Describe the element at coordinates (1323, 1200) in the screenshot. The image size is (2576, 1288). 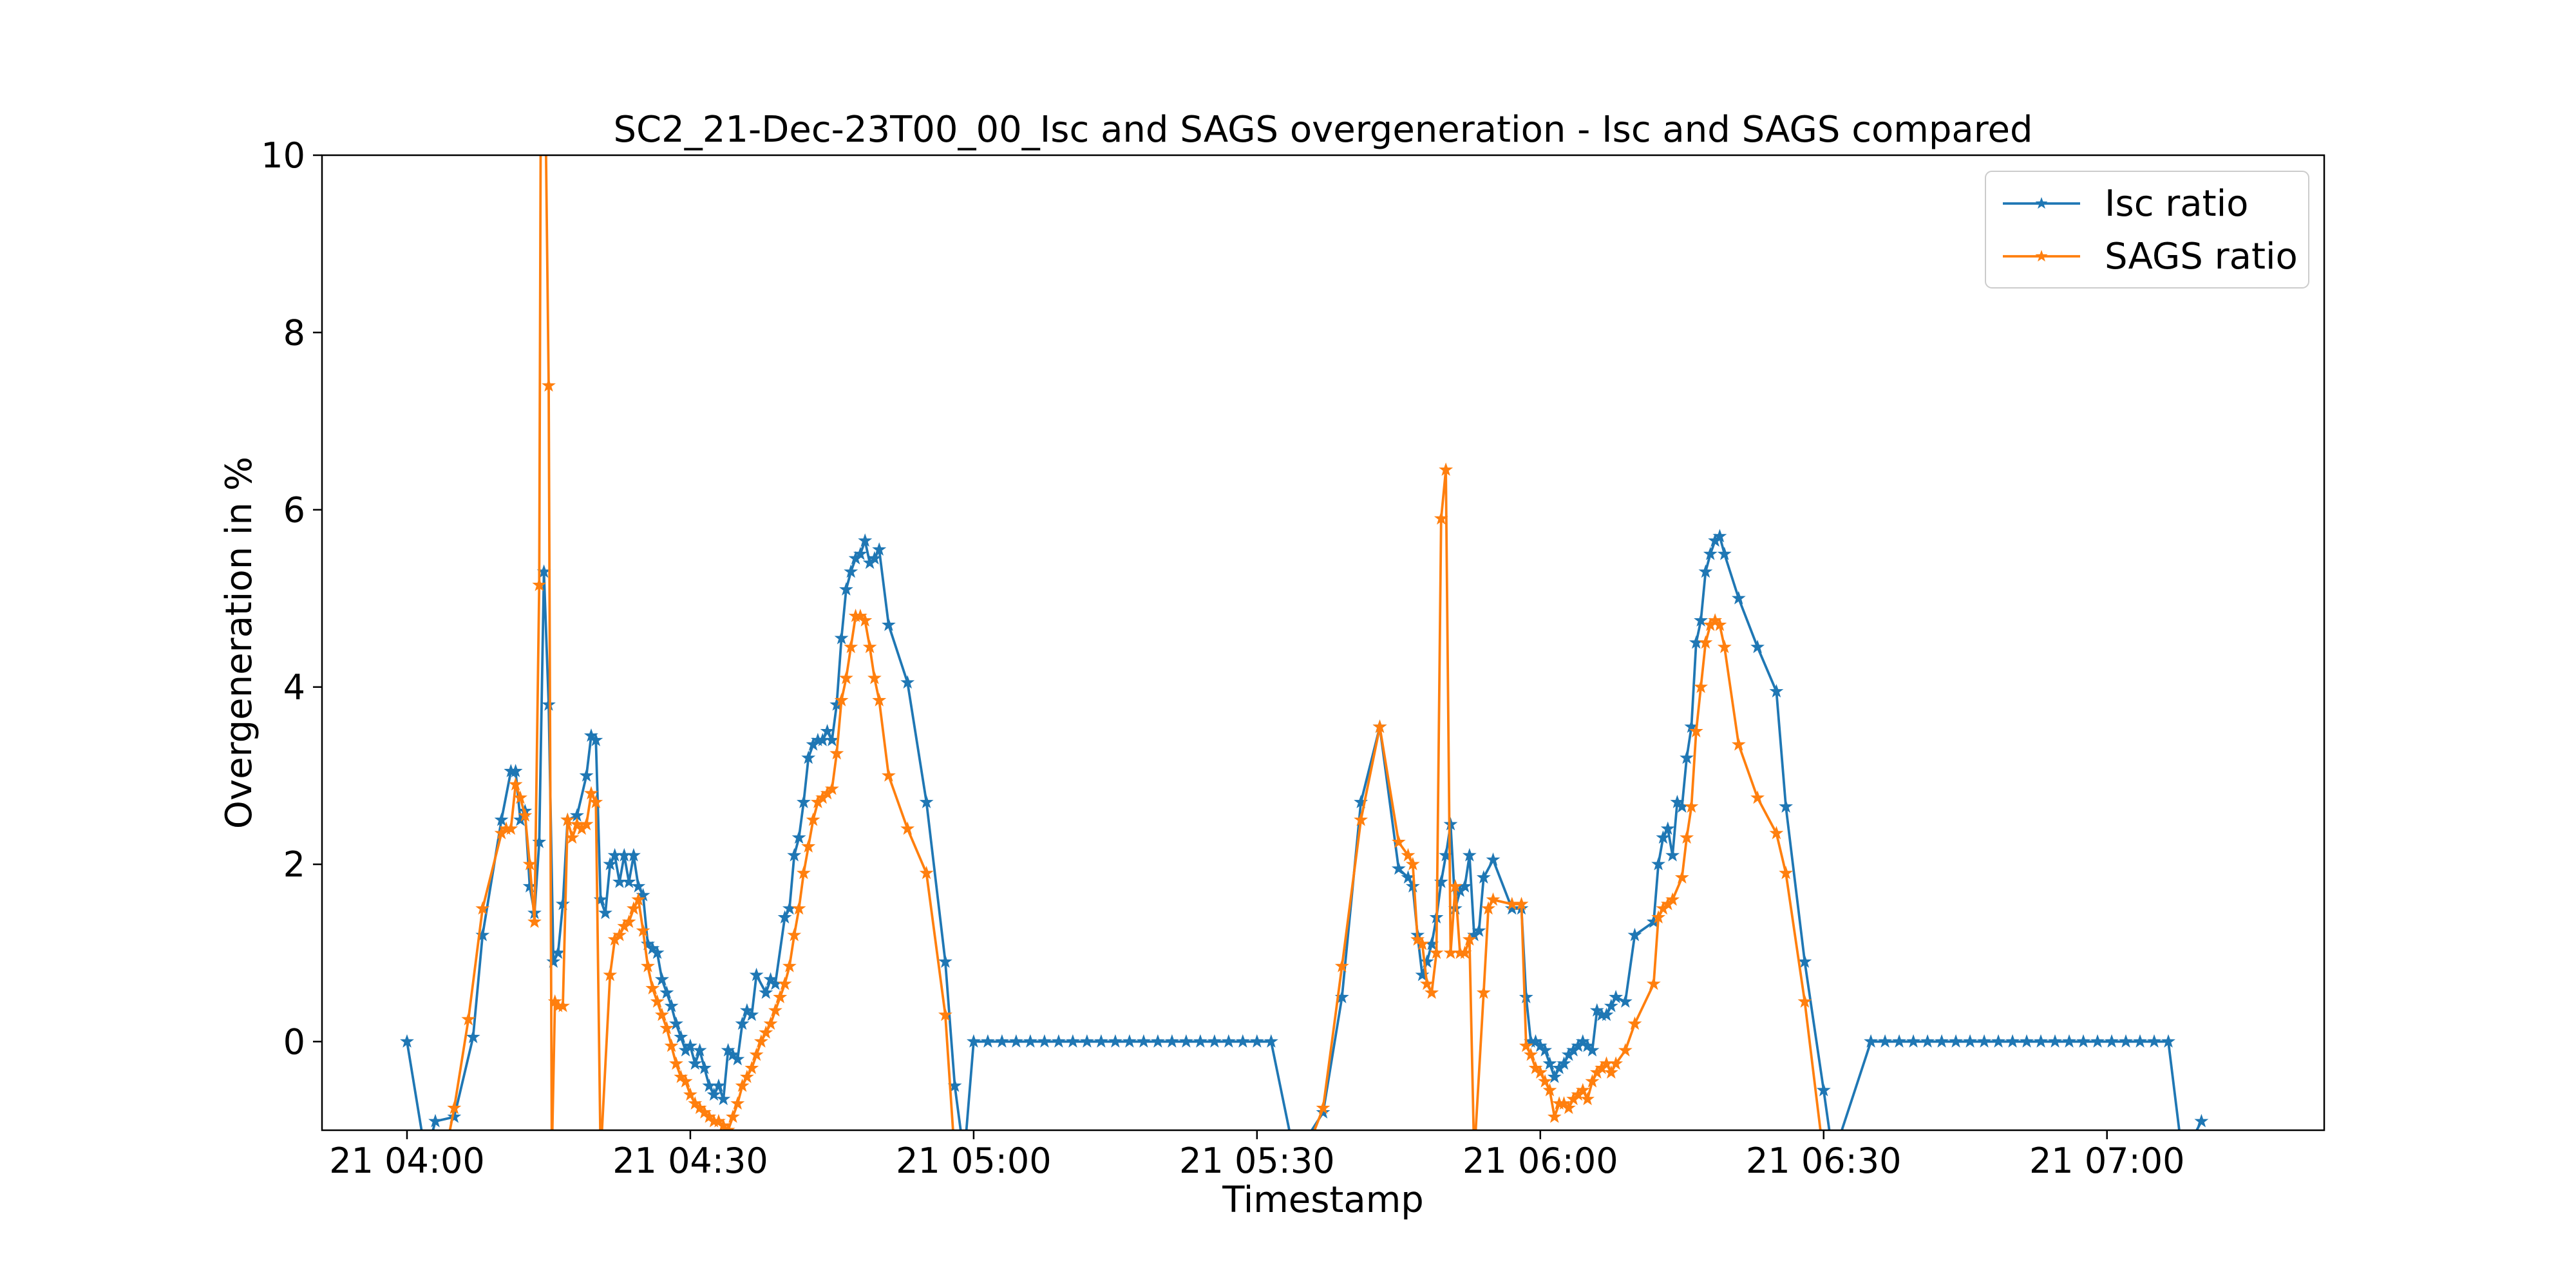
I see `x-axis-label: Timestamp` at that location.